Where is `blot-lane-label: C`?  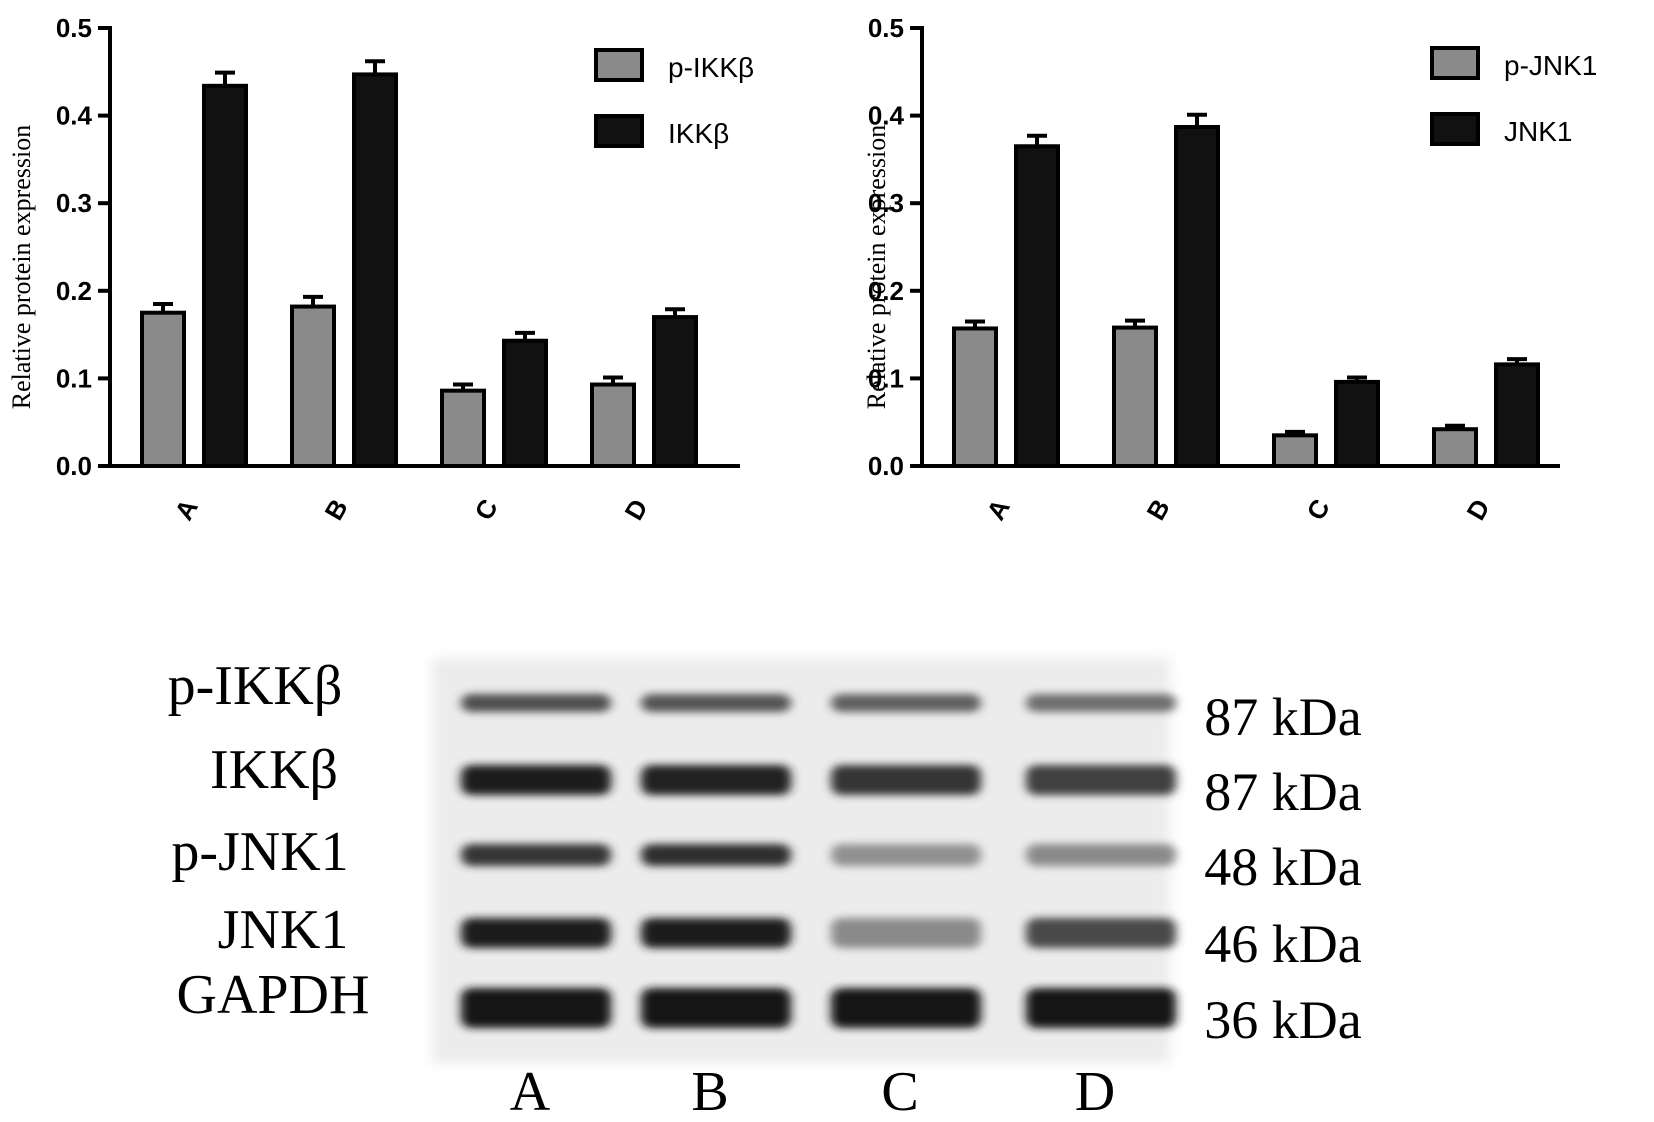 blot-lane-label: C is located at coordinates (899, 1091).